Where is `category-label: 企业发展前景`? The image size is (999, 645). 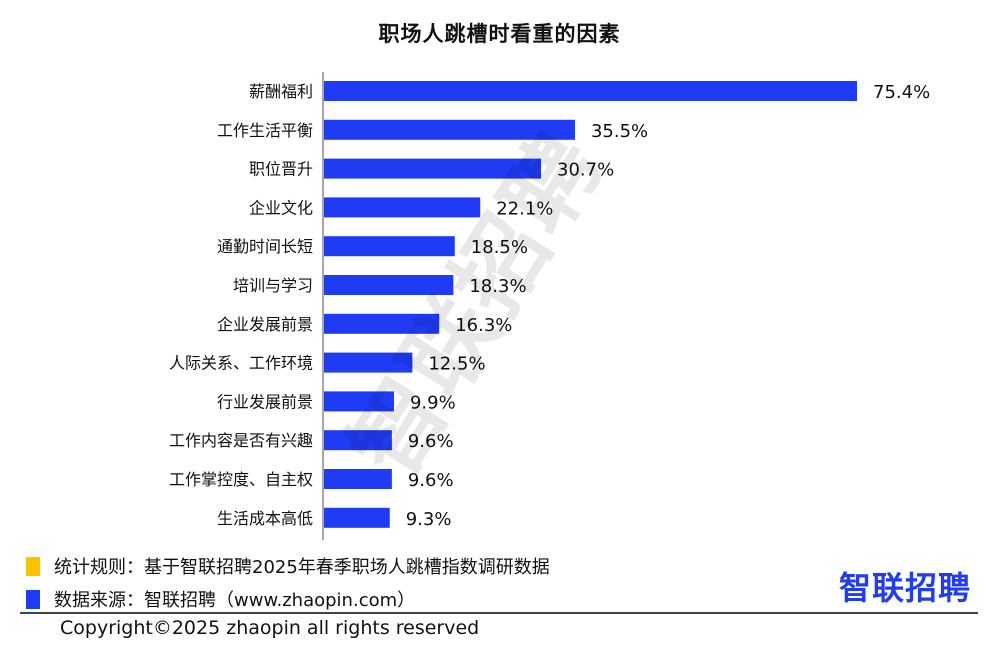
category-label: 企业发展前景 is located at coordinates (265, 324).